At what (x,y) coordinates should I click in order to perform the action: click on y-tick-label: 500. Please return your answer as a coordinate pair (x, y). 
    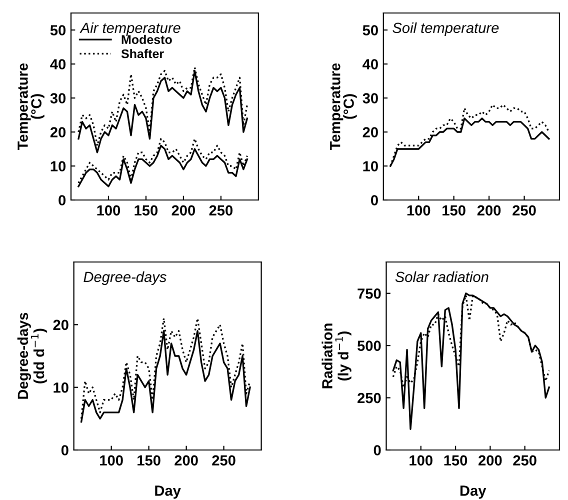
    Looking at the image, I should click on (369, 345).